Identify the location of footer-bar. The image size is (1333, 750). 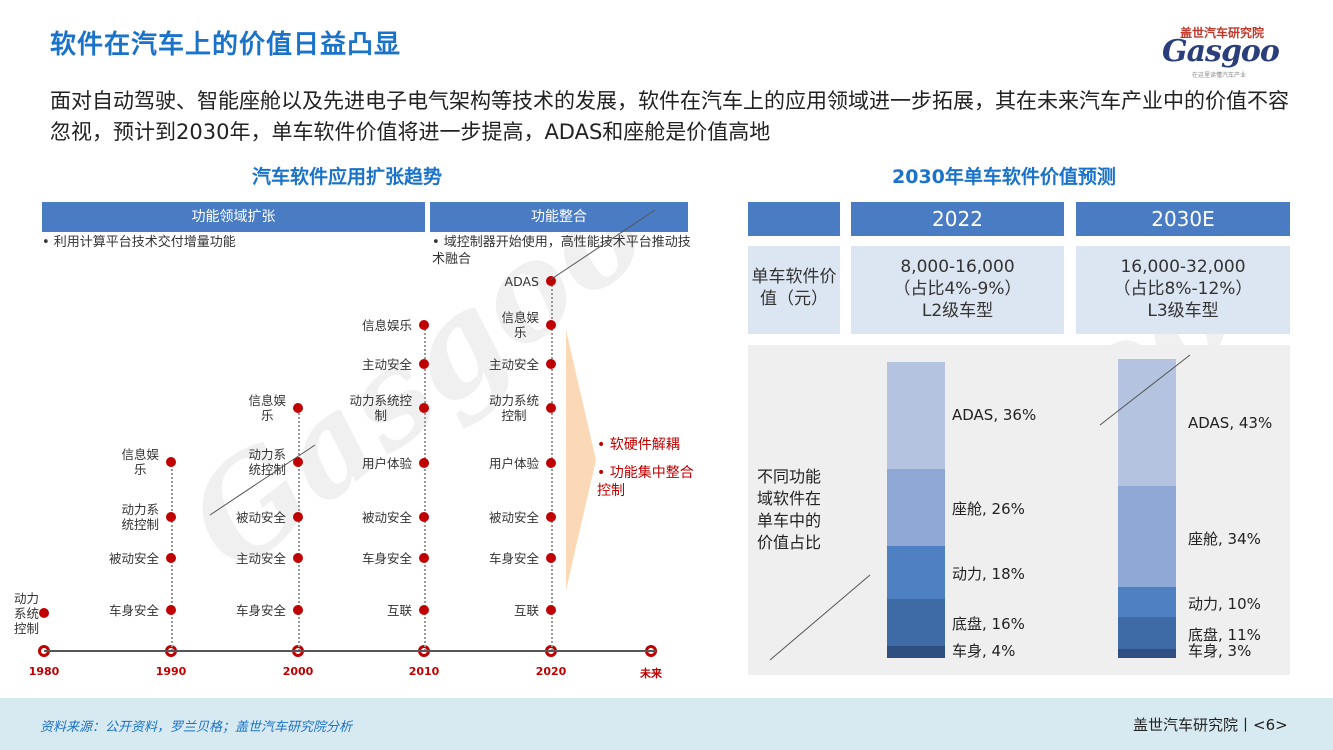
(666, 724).